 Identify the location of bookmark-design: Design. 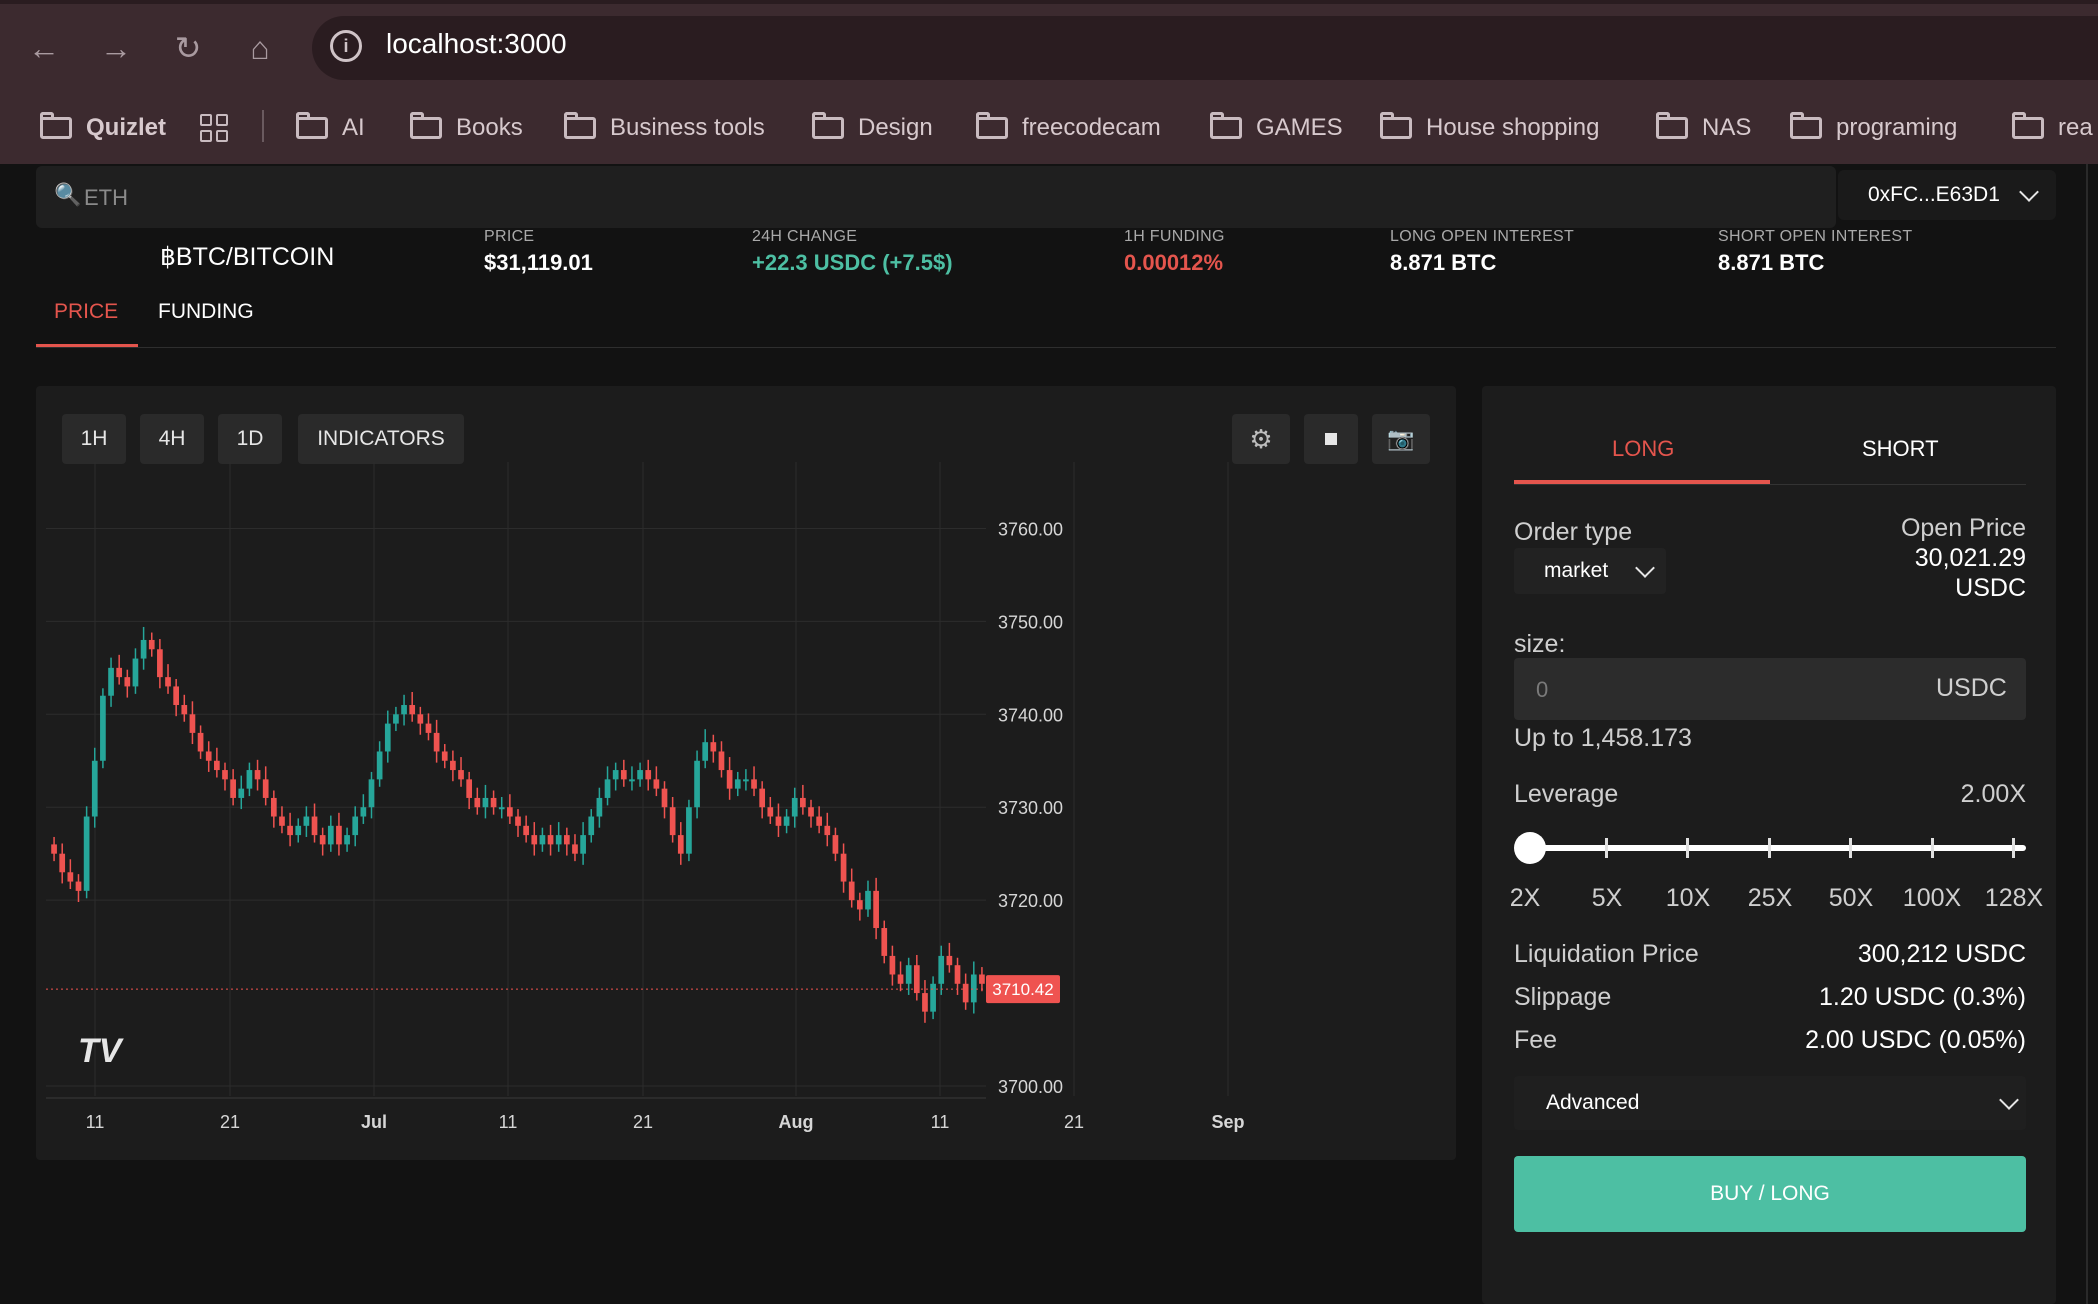
(872, 128).